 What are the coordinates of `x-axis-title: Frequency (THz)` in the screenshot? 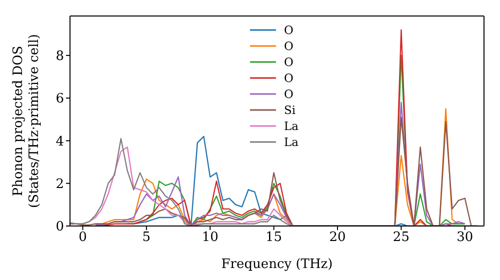 It's located at (277, 264).